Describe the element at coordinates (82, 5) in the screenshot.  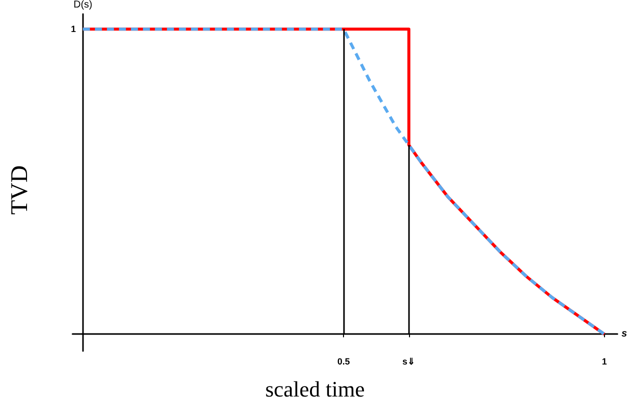
I see `text: D(s)` at that location.